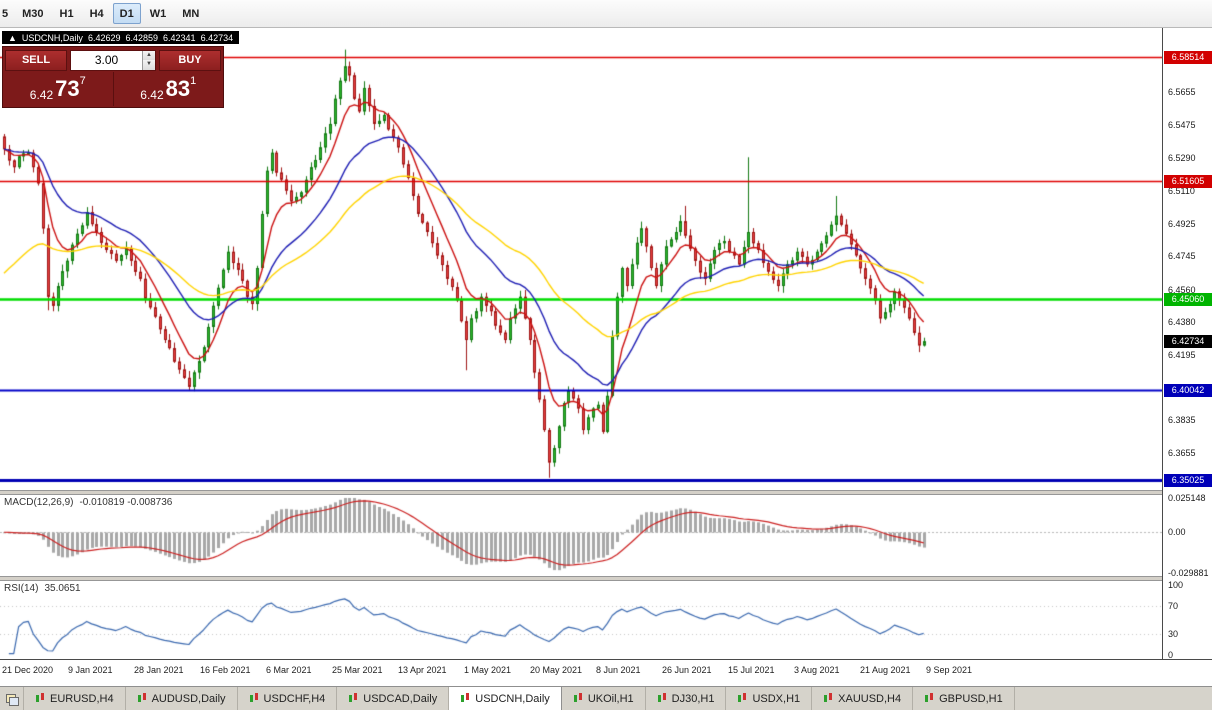 This screenshot has width=1212, height=710. I want to click on timeframe-button-m30: M30, so click(33, 13).